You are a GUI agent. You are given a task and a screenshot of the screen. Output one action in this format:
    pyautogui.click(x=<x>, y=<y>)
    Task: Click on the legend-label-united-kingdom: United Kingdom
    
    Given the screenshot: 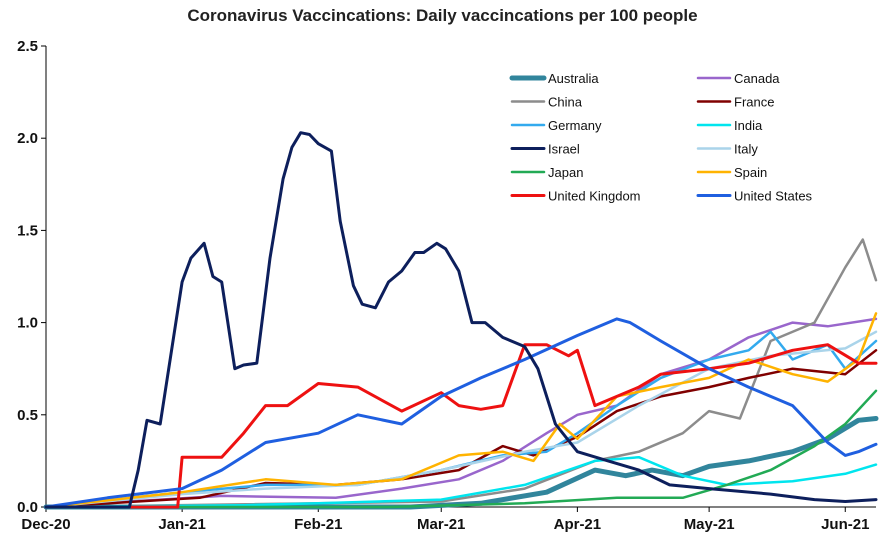 What is the action you would take?
    pyautogui.click(x=594, y=196)
    